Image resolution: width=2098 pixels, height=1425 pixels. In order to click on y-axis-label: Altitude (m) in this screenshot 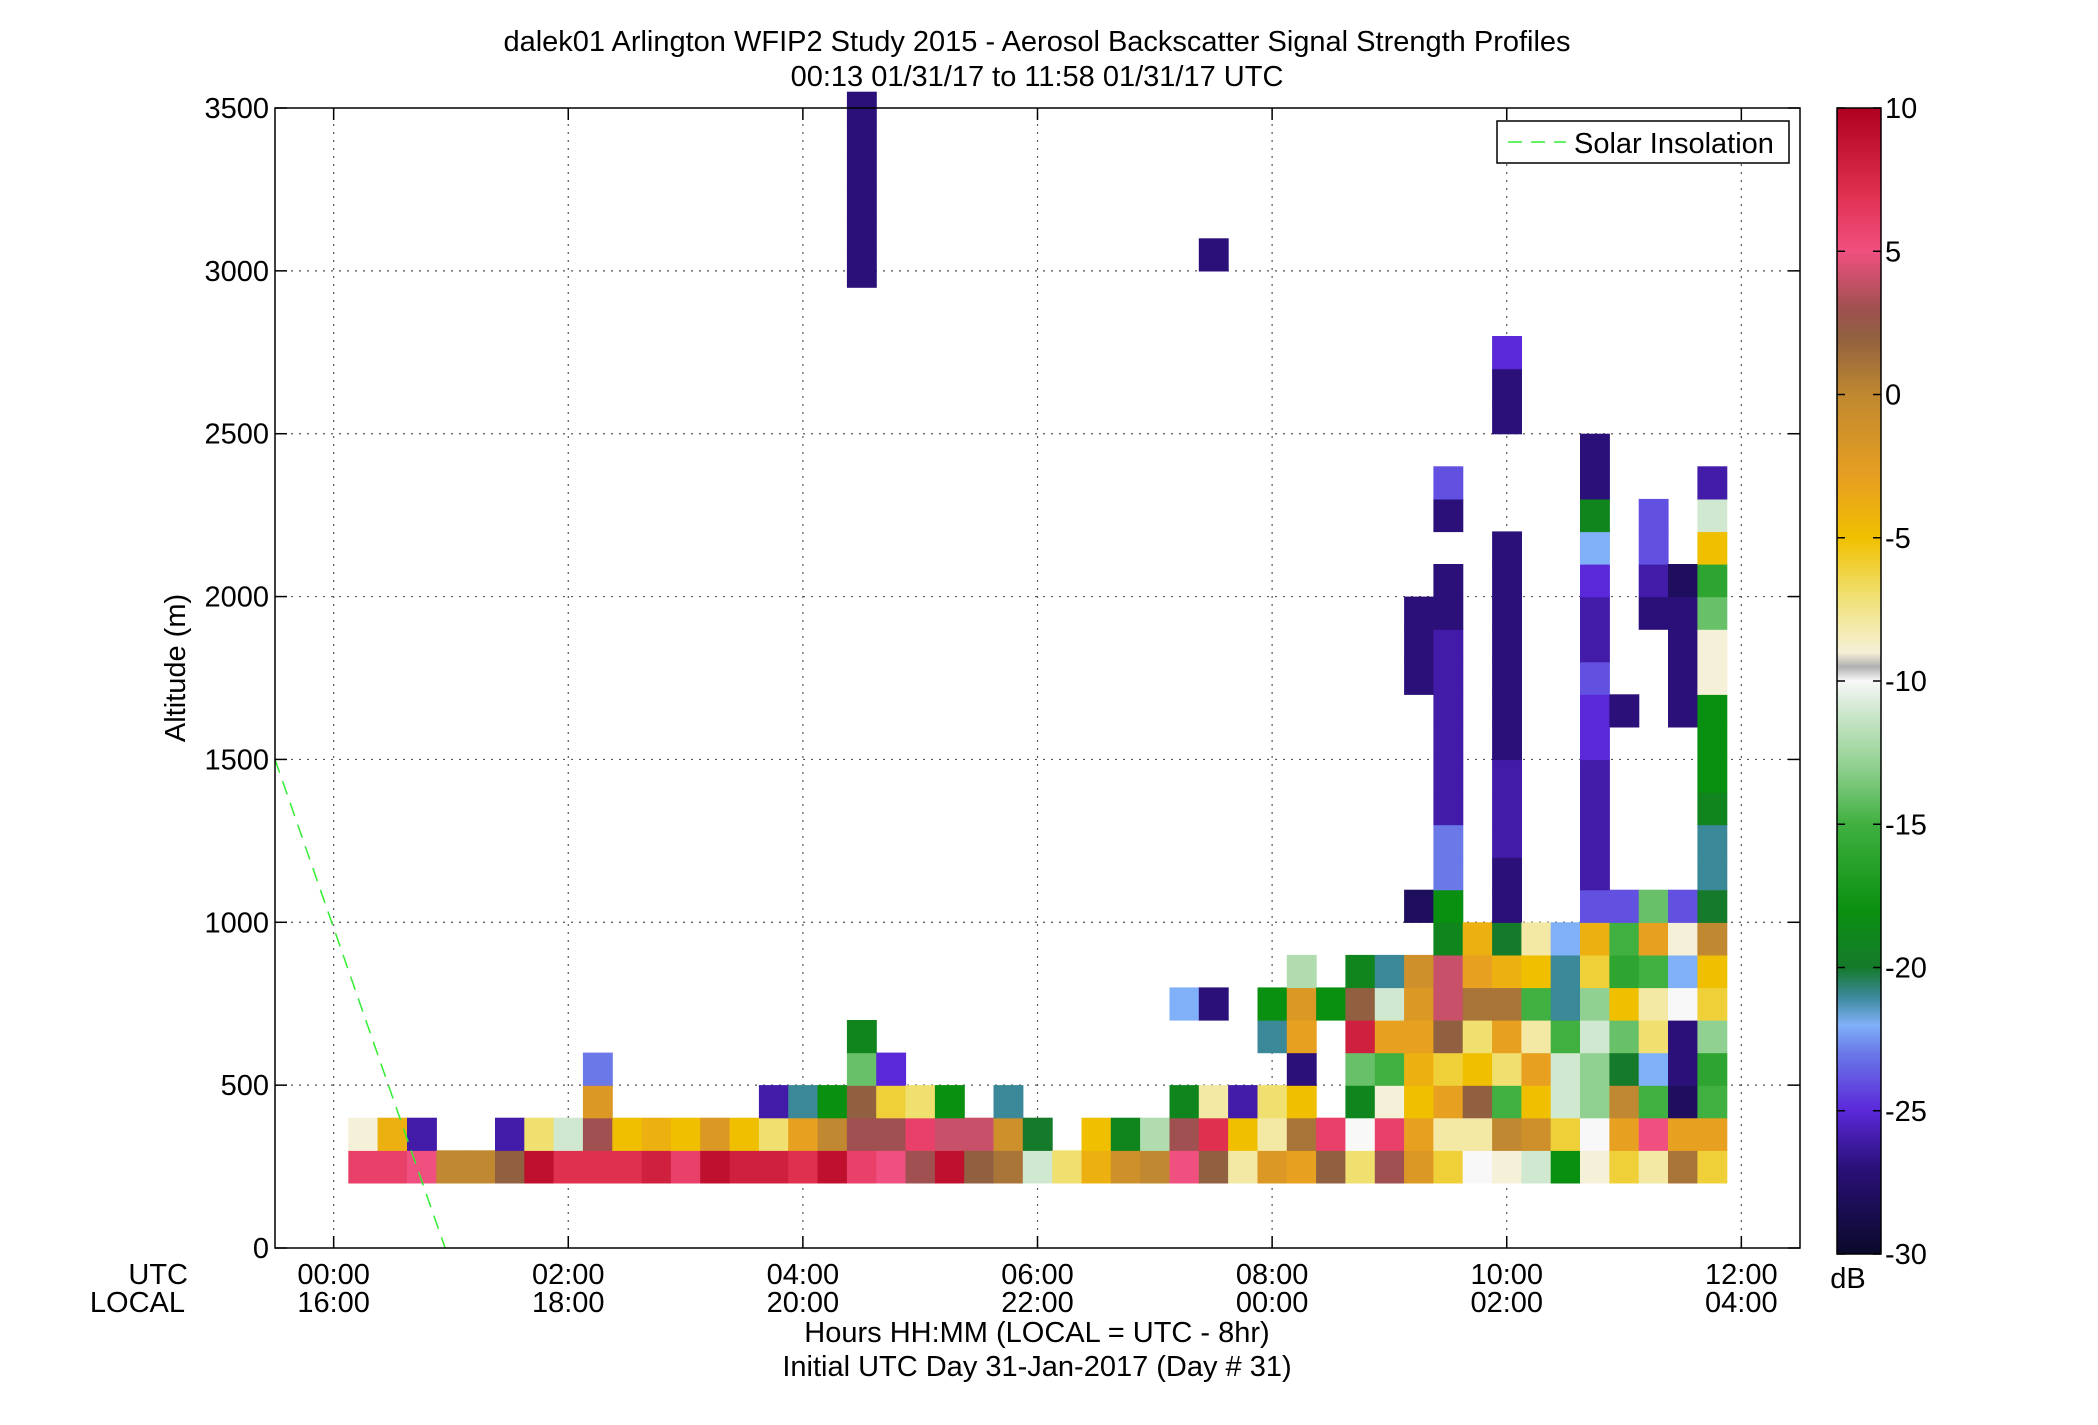, I will do `click(176, 668)`.